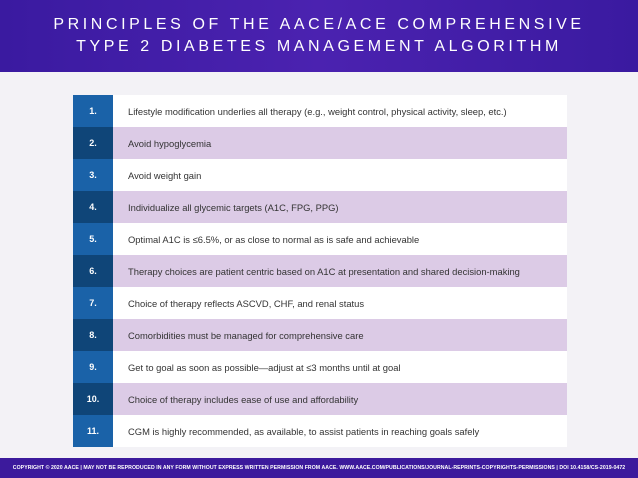 The image size is (638, 478). What do you see at coordinates (93, 431) in the screenshot?
I see `principle-number: 11.` at bounding box center [93, 431].